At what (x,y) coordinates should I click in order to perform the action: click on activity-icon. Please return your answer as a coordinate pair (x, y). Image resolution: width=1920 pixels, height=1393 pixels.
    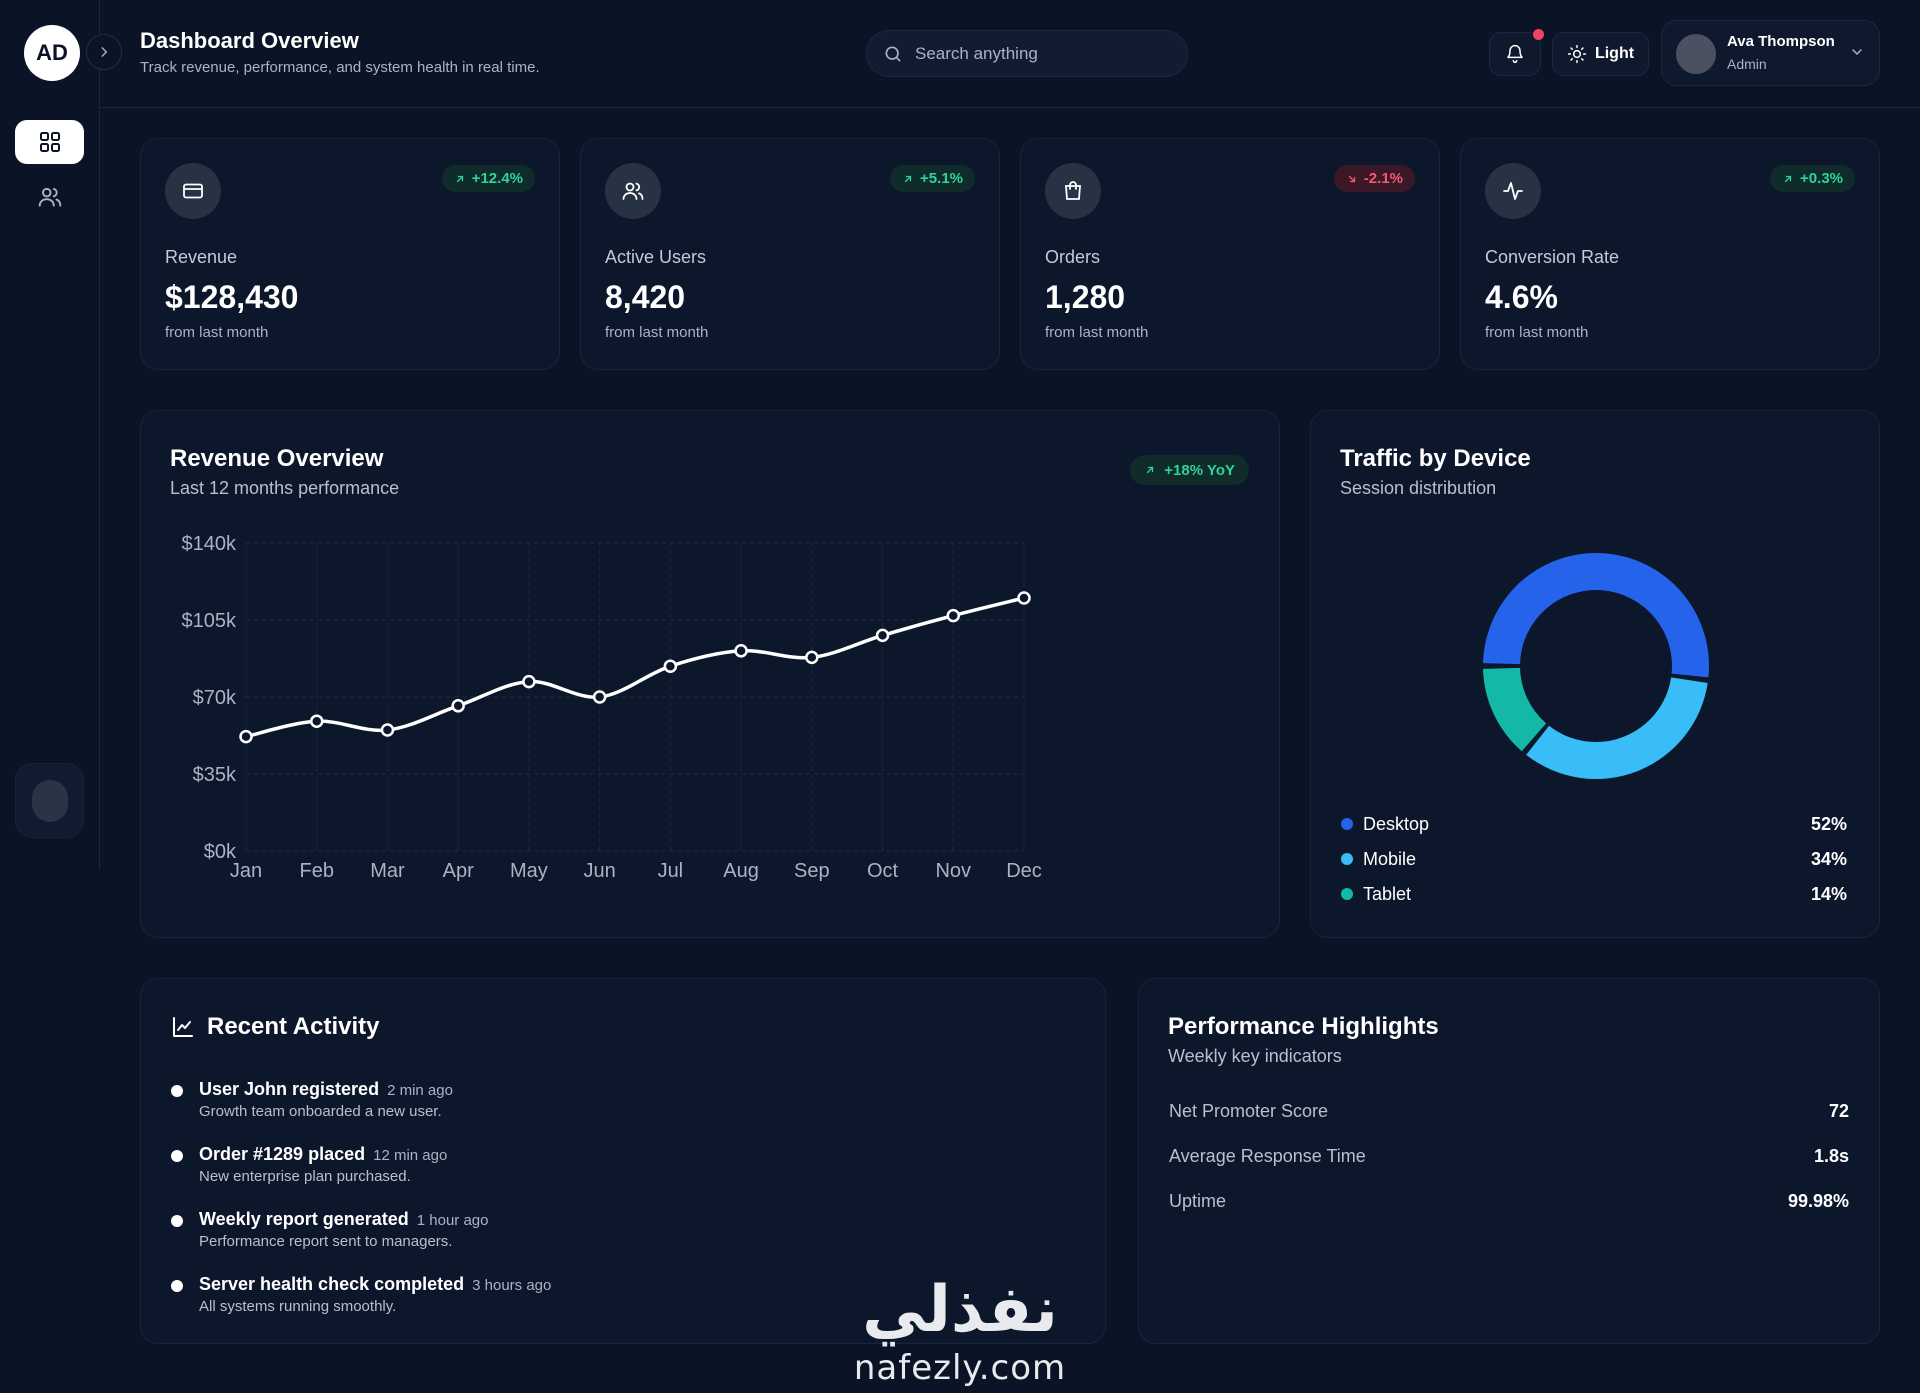
    Looking at the image, I should click on (1513, 191).